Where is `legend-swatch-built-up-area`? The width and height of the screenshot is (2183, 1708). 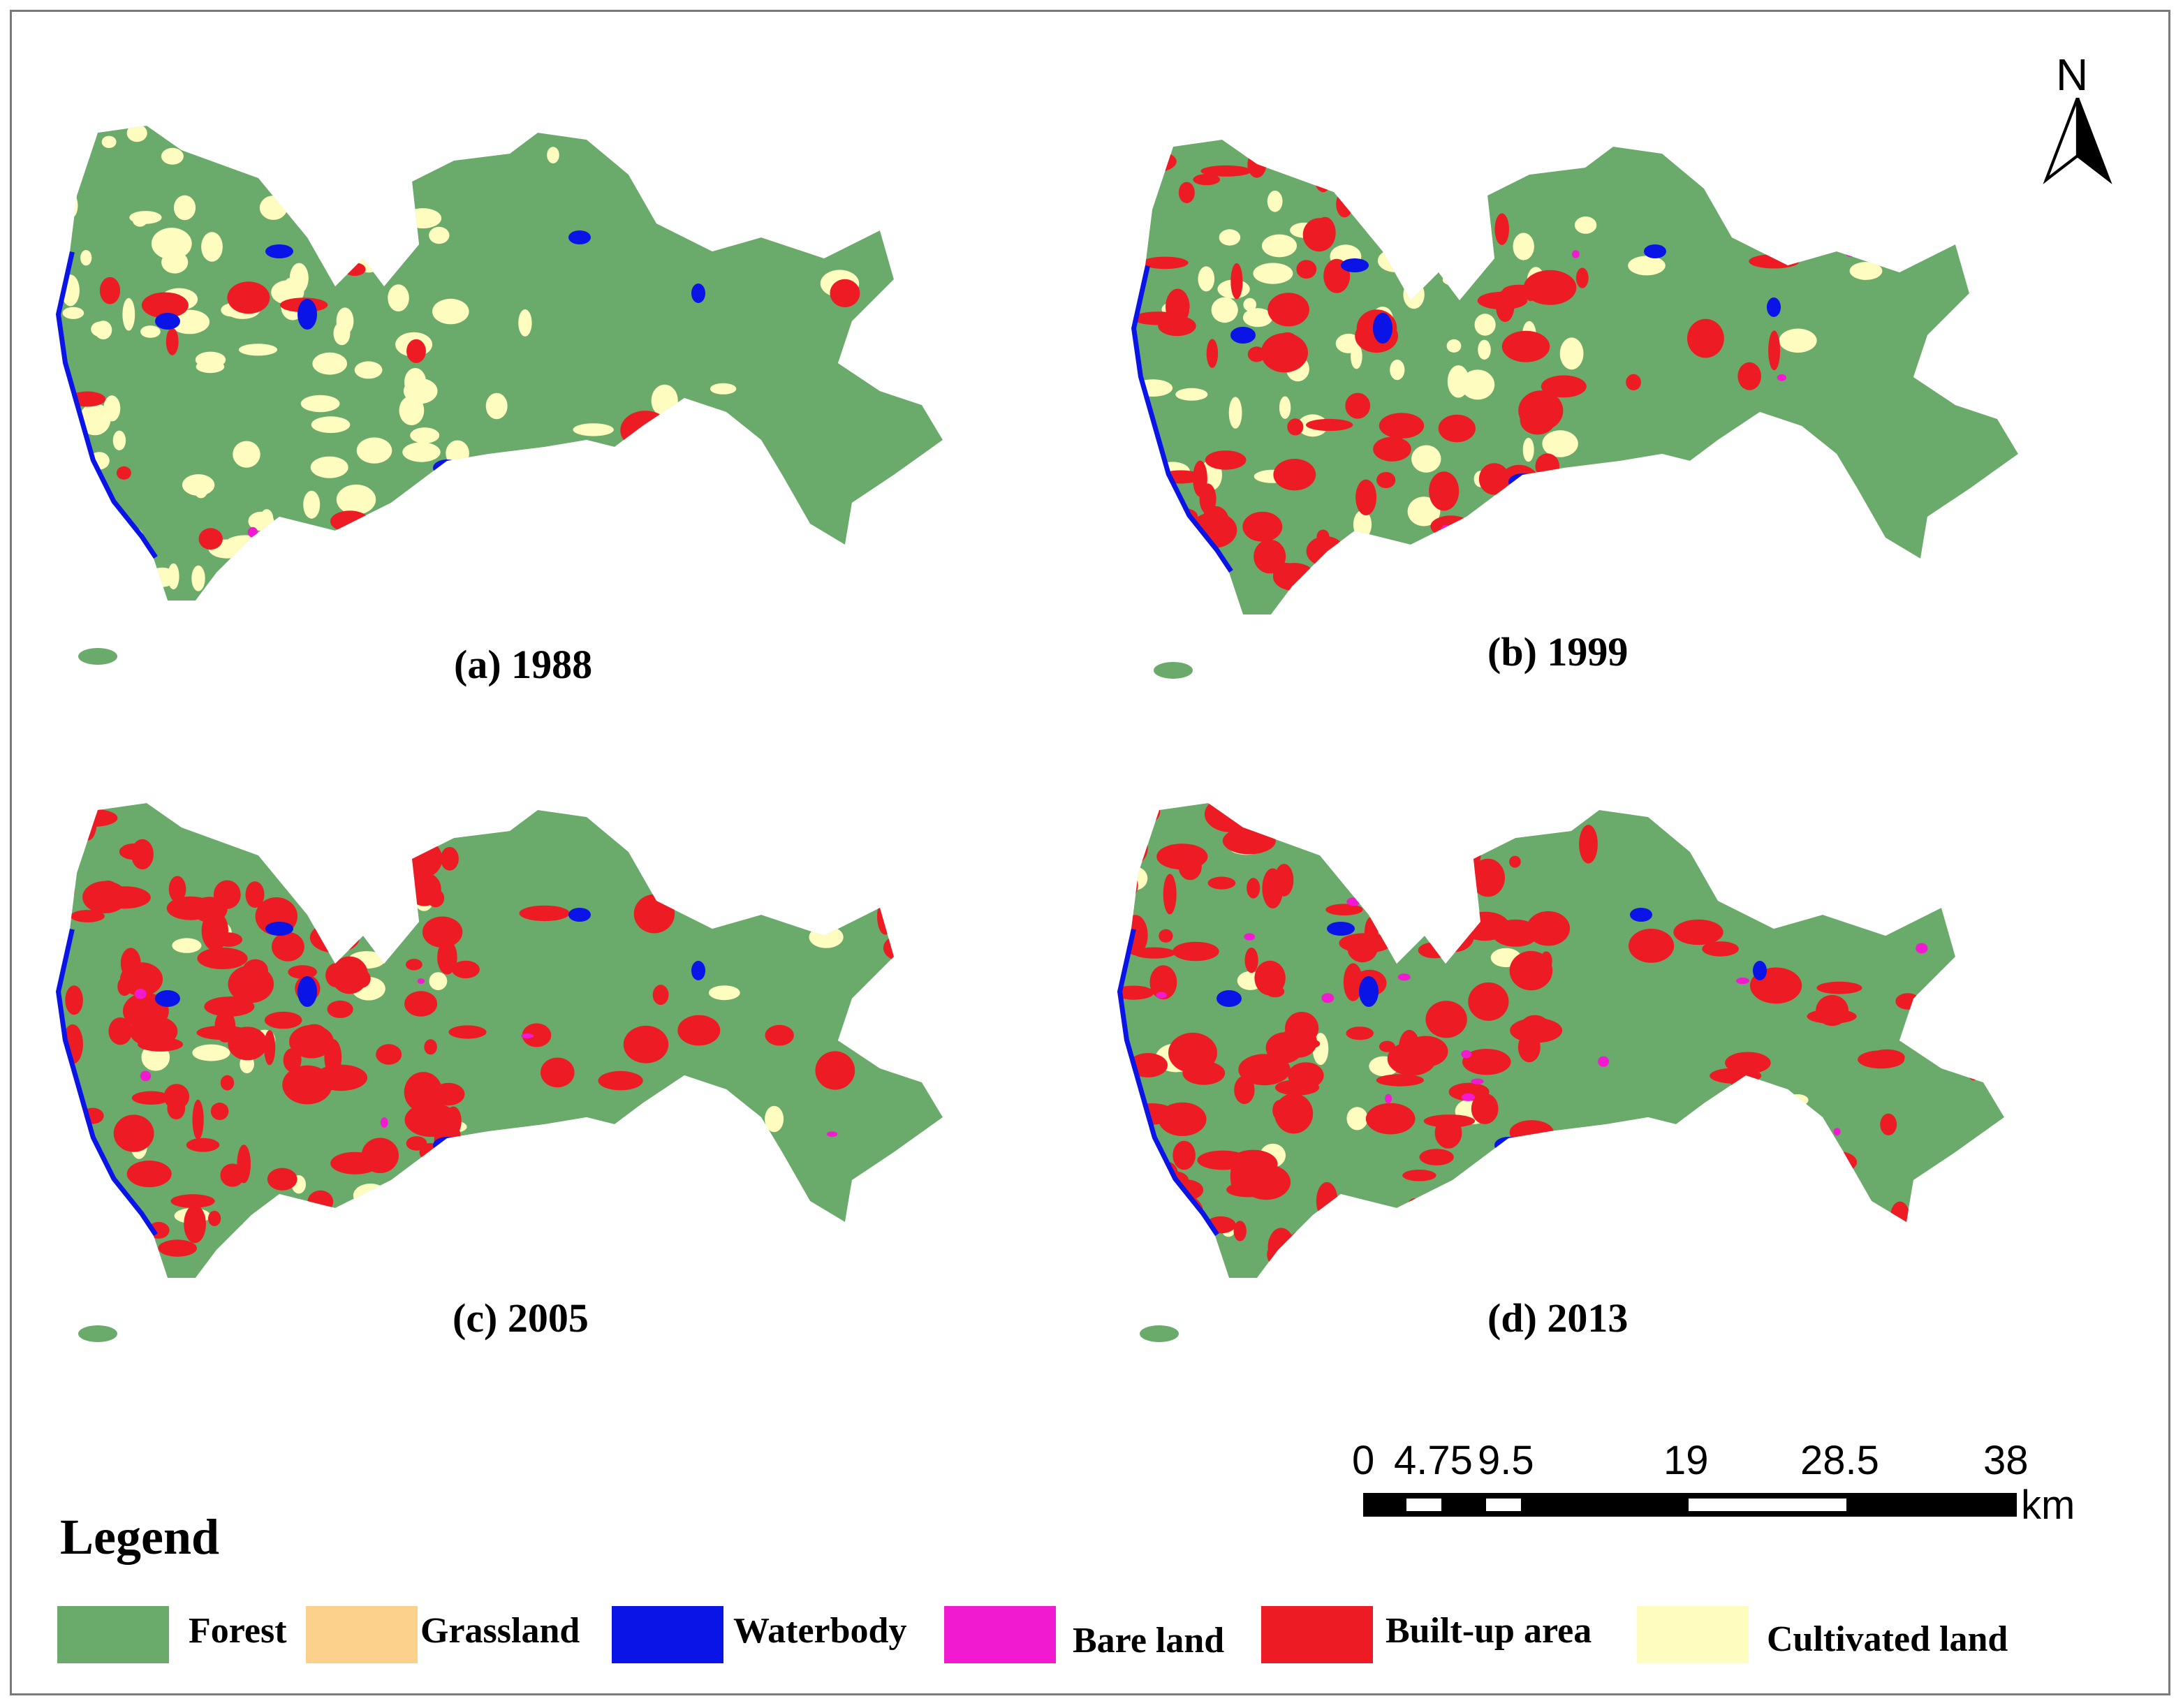 legend-swatch-built-up-area is located at coordinates (1317, 1634).